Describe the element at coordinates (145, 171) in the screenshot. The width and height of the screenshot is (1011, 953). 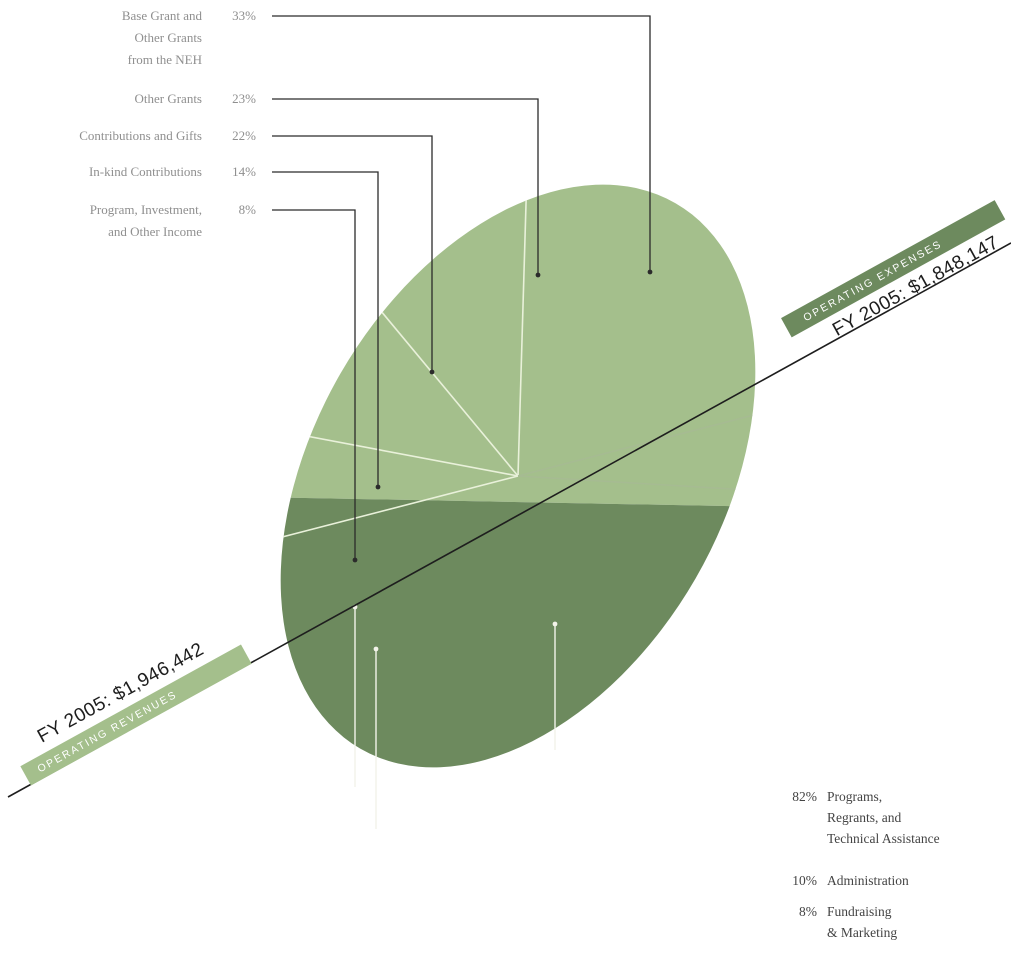
I see `revenue-label: In-kind Contributions` at that location.